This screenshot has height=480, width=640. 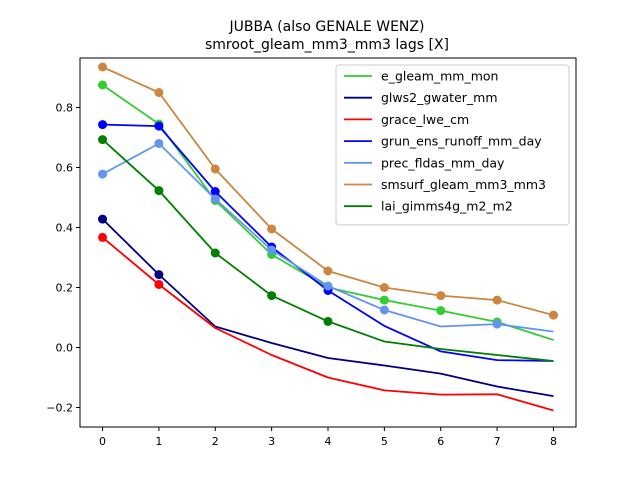 I want to click on x-tick-label: 3, so click(x=271, y=441).